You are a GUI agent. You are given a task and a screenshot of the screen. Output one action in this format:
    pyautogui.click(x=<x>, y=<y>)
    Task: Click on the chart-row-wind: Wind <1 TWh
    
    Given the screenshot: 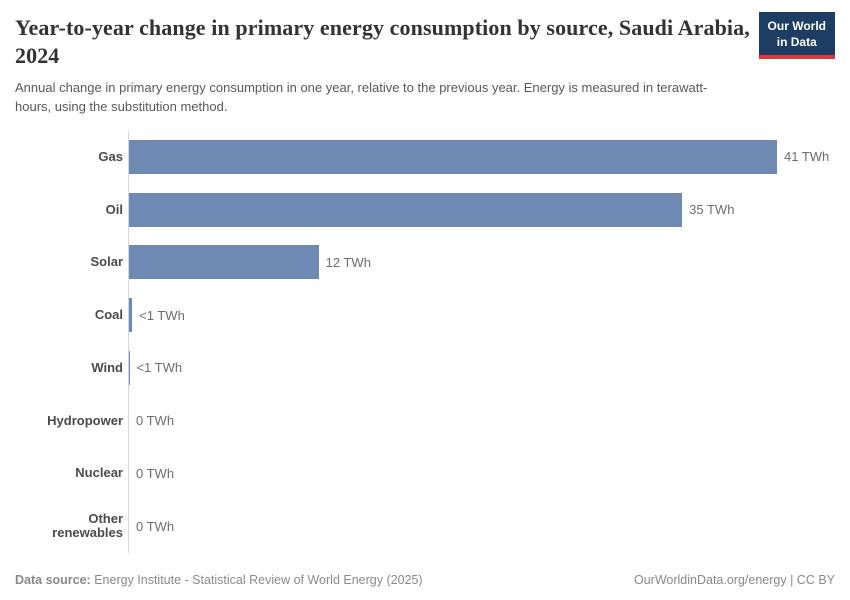 What is the action you would take?
    pyautogui.click(x=425, y=368)
    